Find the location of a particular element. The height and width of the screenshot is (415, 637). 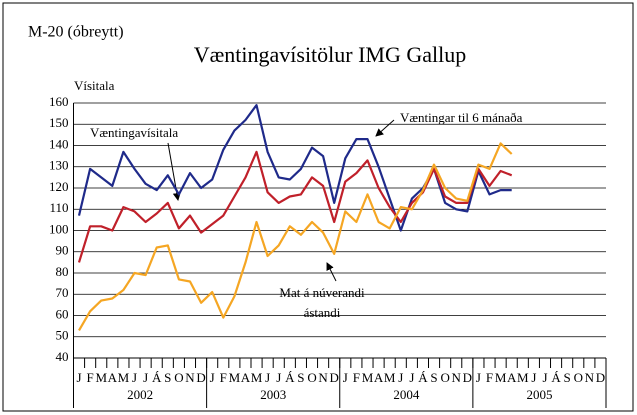

y-axis-label: Vísitala is located at coordinates (94, 85).